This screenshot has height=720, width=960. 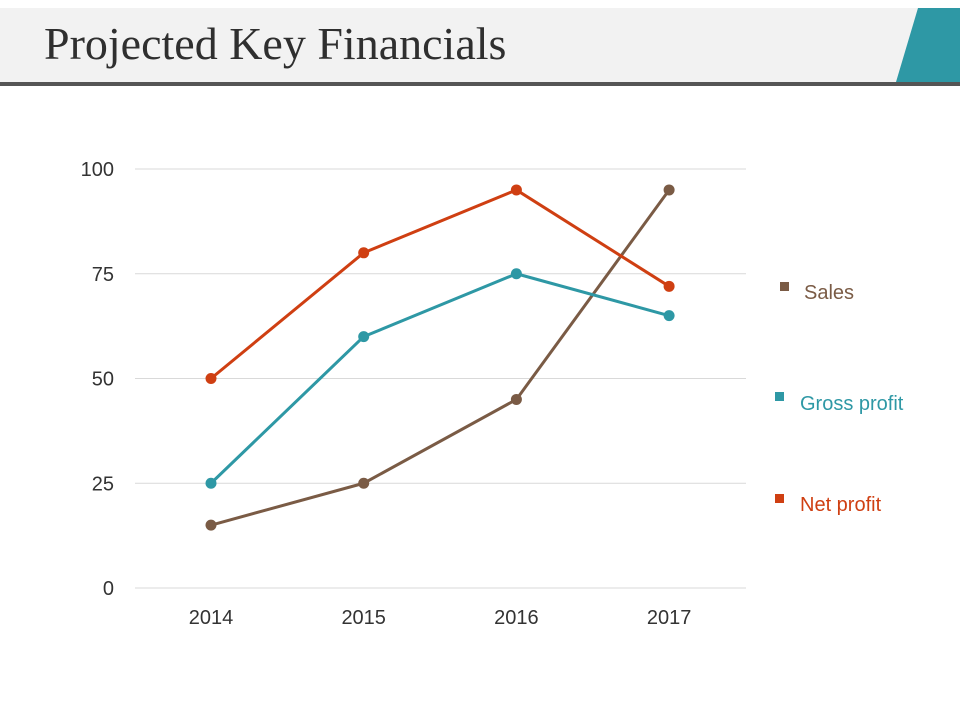 What do you see at coordinates (779, 396) in the screenshot?
I see `legend-marker-gross-profit` at bounding box center [779, 396].